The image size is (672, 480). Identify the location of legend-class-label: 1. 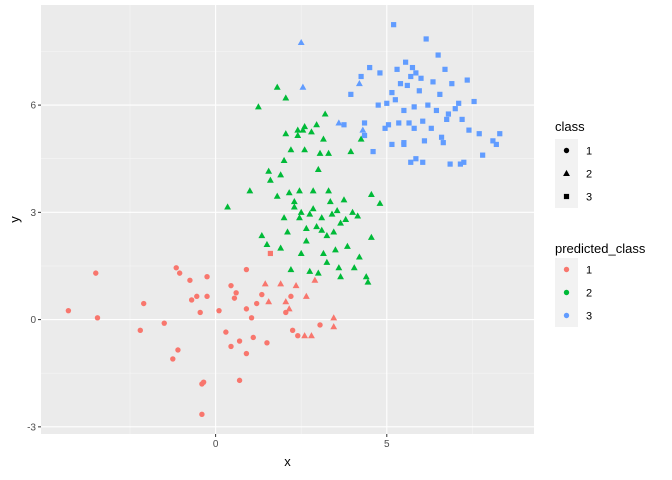
(589, 152).